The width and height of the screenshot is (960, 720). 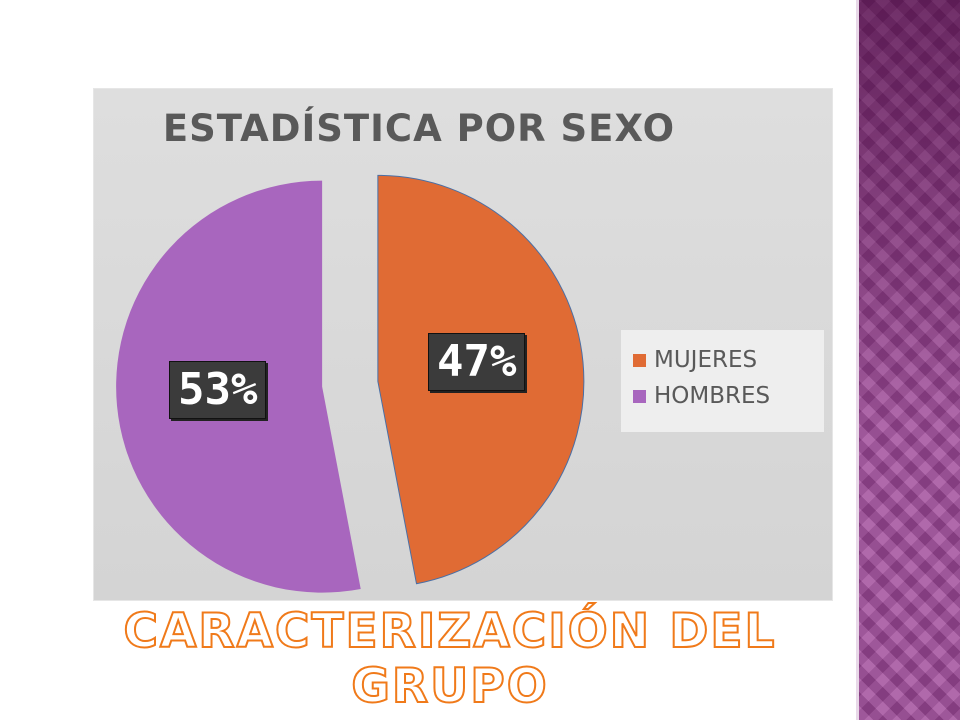 I want to click on legend-swatch-mujeres, so click(x=639, y=360).